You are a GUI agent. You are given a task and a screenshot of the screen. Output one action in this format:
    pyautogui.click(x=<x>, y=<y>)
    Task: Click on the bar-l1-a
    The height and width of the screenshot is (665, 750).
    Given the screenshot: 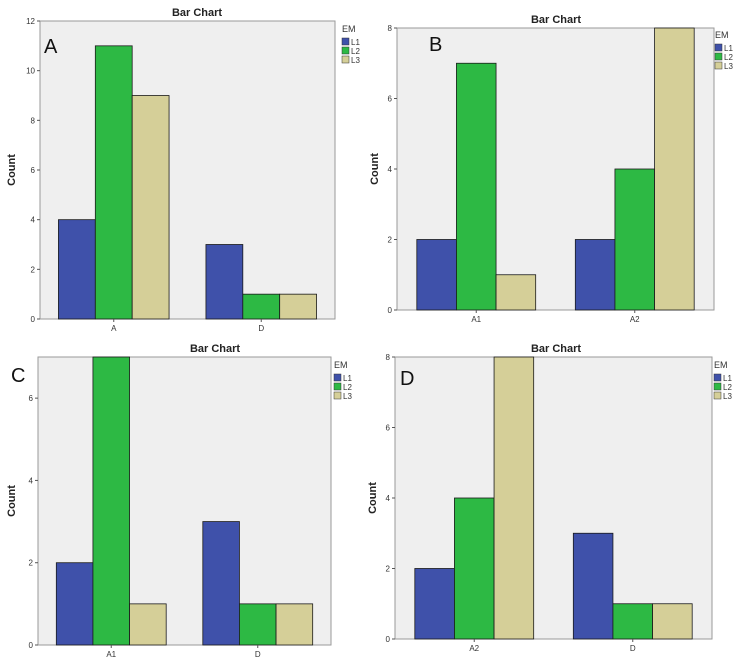 What is the action you would take?
    pyautogui.click(x=77, y=269)
    